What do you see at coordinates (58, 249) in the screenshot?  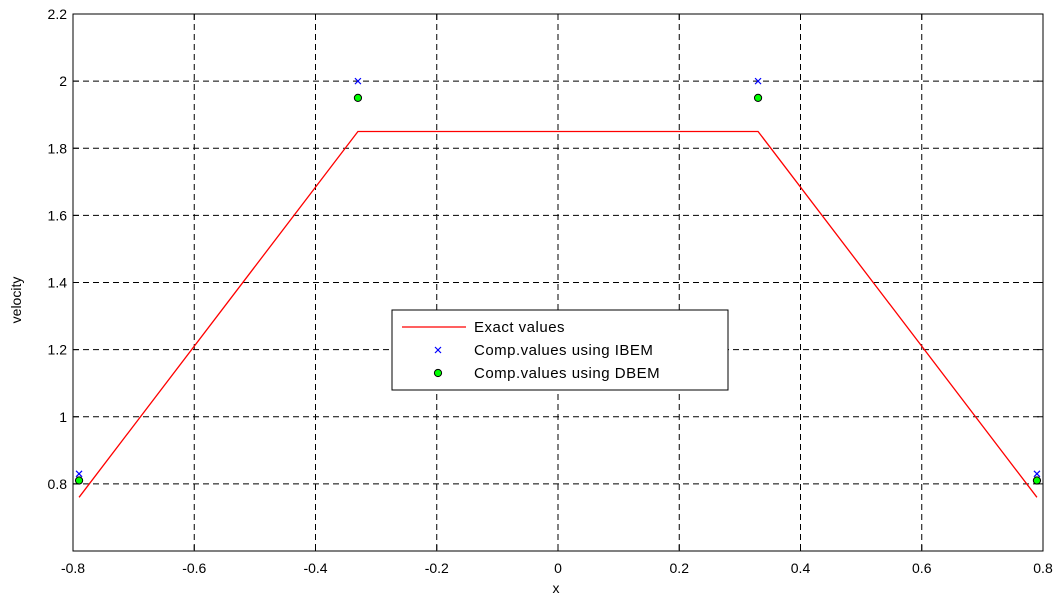 I see `y-tick-labels: 0.8 1 1.2 1.4 1.6 1.8 2 2.2` at bounding box center [58, 249].